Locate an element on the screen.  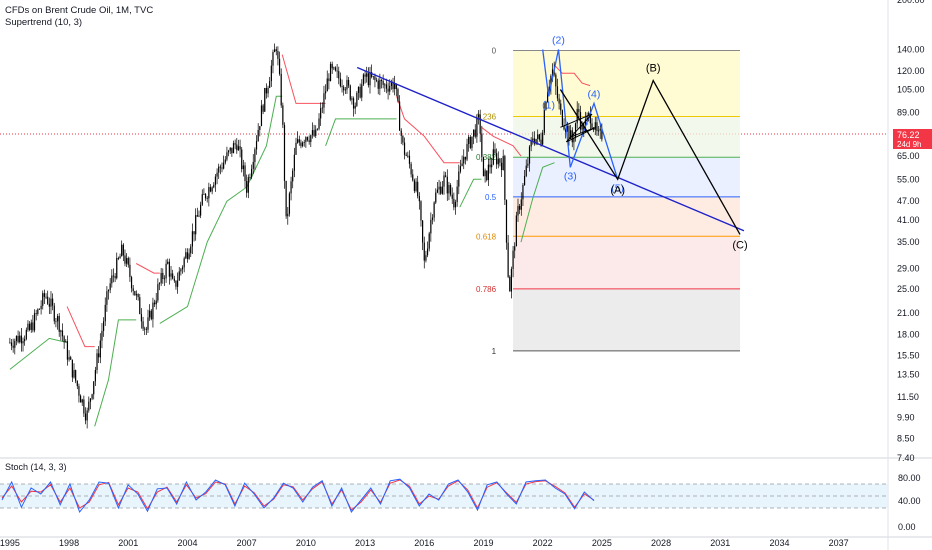
price-tick-label: 120.00 is located at coordinates (911, 71).